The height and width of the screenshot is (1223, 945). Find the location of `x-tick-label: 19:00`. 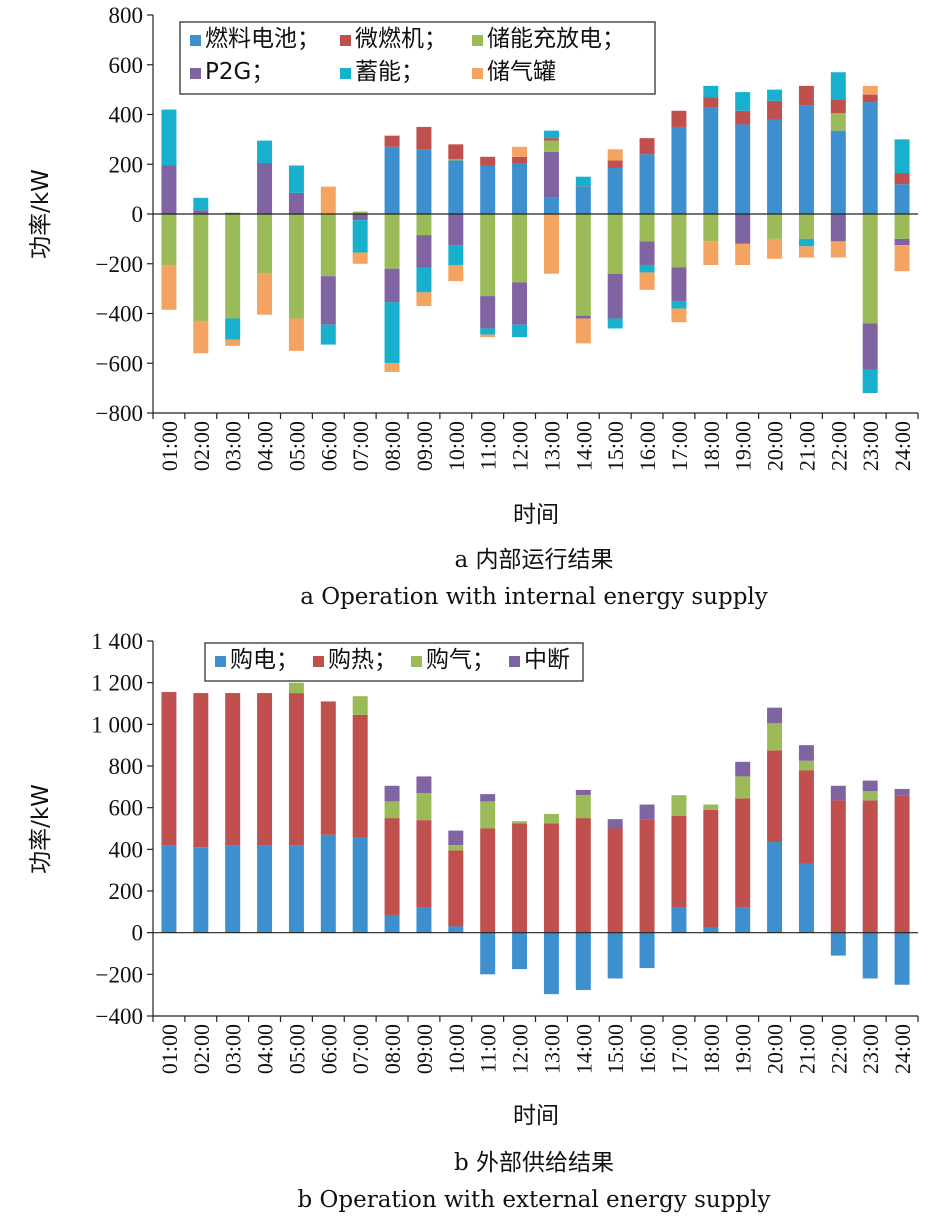

x-tick-label: 19:00 is located at coordinates (743, 446).